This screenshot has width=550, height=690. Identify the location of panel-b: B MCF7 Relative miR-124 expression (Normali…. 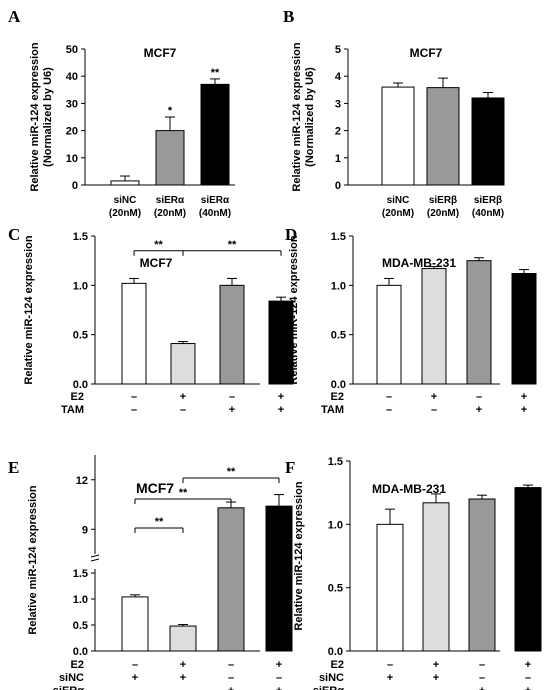
(394, 113).